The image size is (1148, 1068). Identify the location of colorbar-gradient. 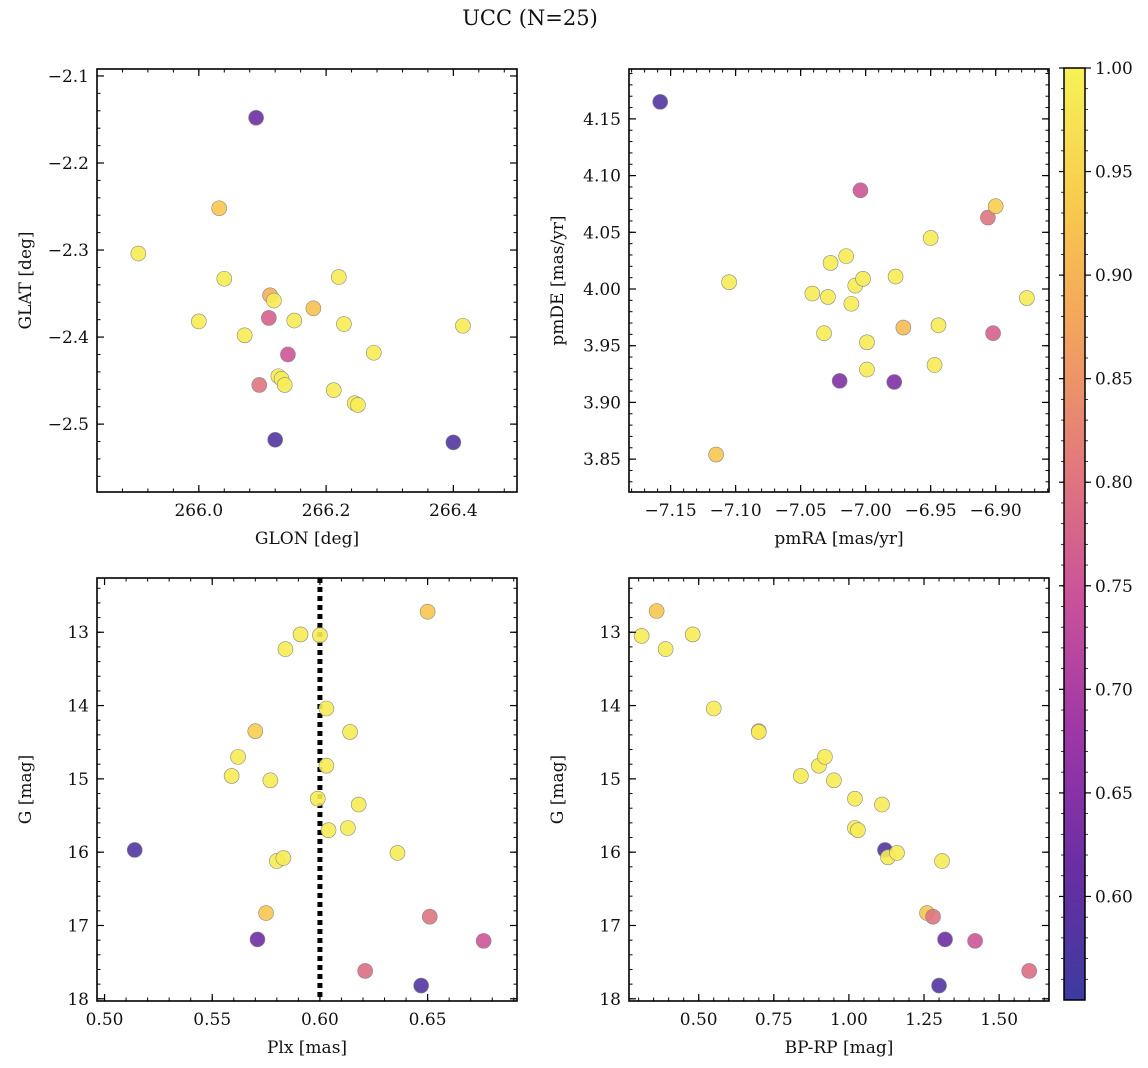
(1074, 534).